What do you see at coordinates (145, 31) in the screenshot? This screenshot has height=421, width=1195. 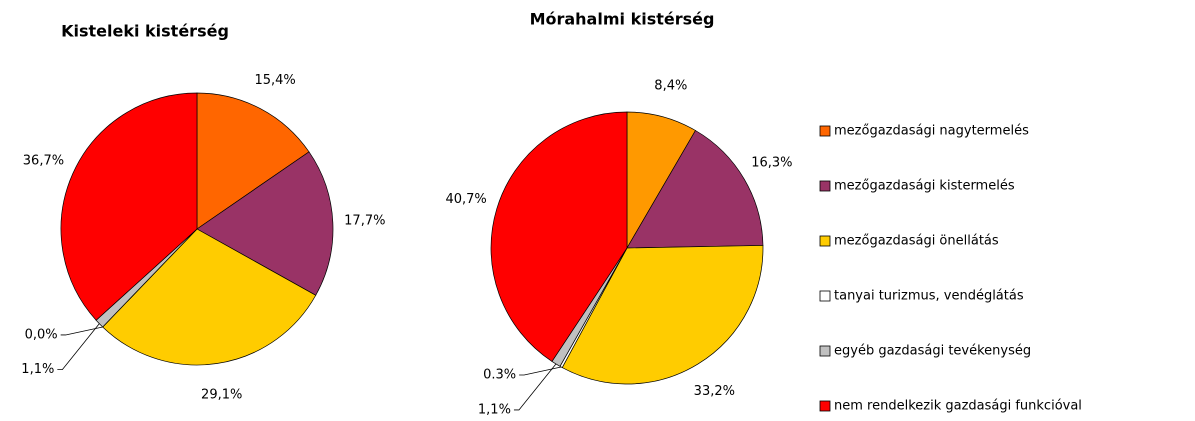 I see `chart-title: Kisteleki kistérség` at bounding box center [145, 31].